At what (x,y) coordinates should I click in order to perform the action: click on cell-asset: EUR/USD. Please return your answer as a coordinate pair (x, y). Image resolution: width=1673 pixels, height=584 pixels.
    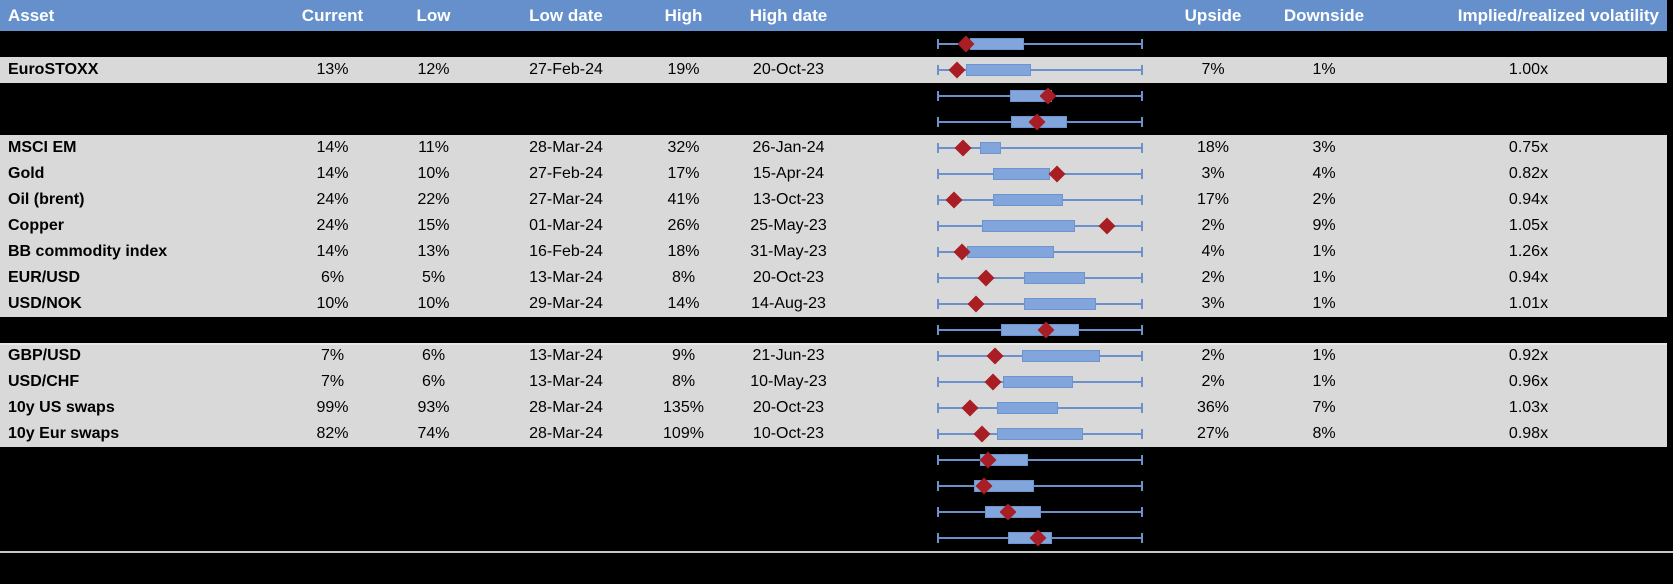
    Looking at the image, I should click on (44, 277).